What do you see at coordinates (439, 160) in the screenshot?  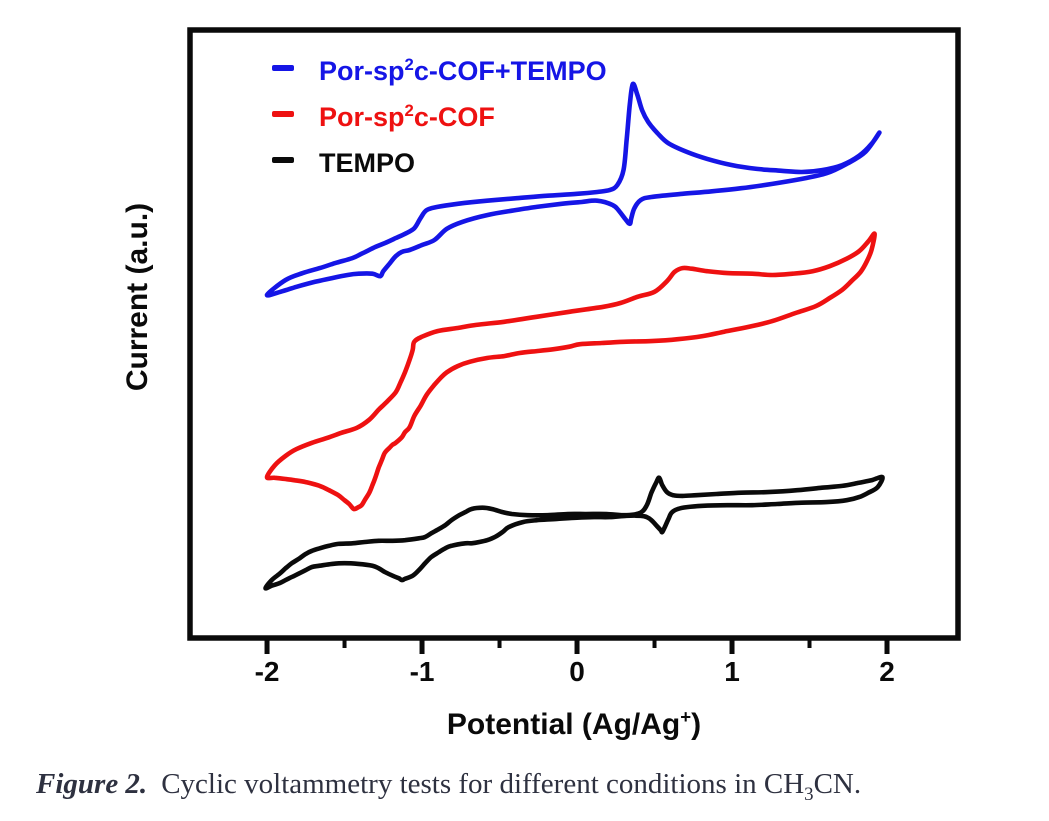 I see `legend-item-tempo: TEMPO` at bounding box center [439, 160].